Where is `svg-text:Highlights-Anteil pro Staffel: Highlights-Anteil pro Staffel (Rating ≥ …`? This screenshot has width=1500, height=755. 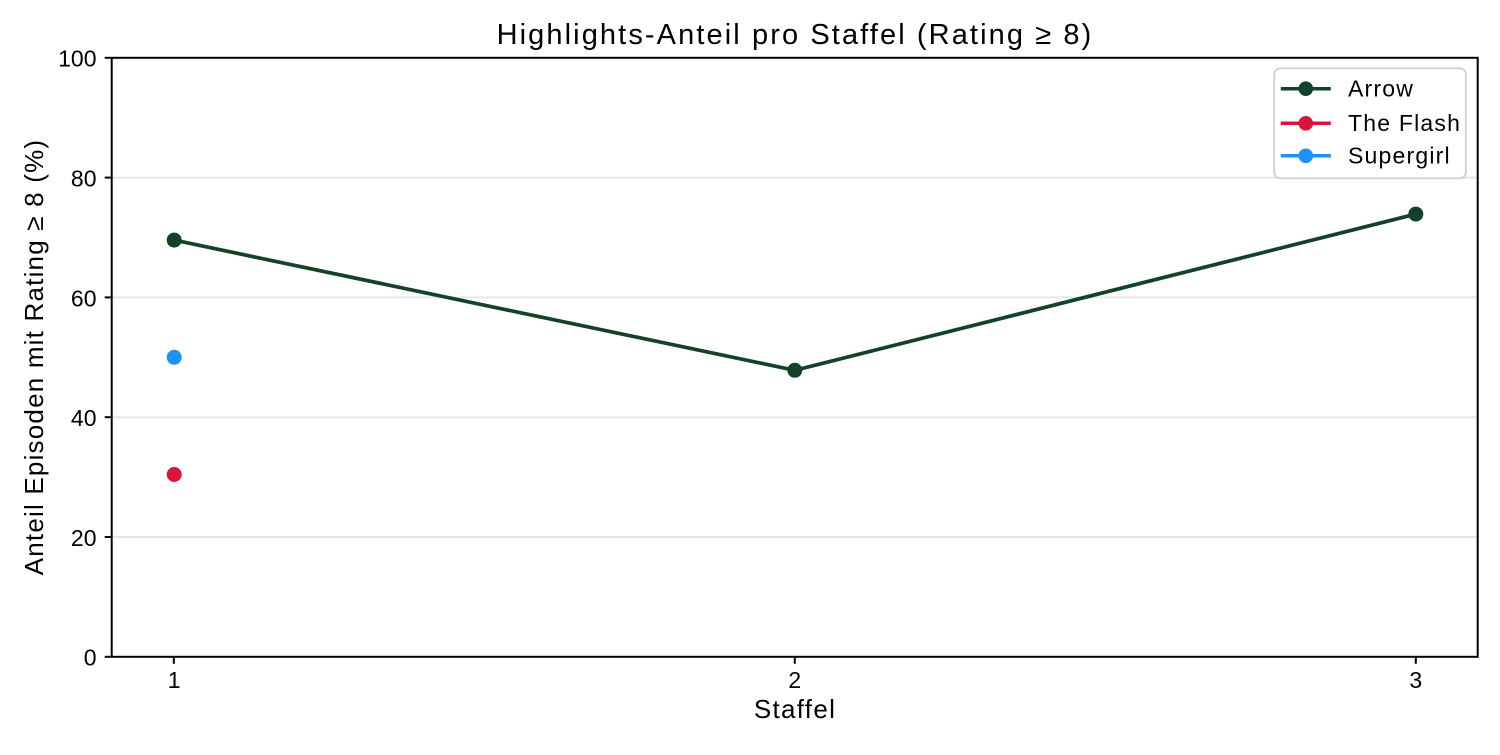 svg-text:Highlights-Anteil pro Staffel: Highlights-Anteil pro Staffel (Rating ≥ … is located at coordinates (795, 35).